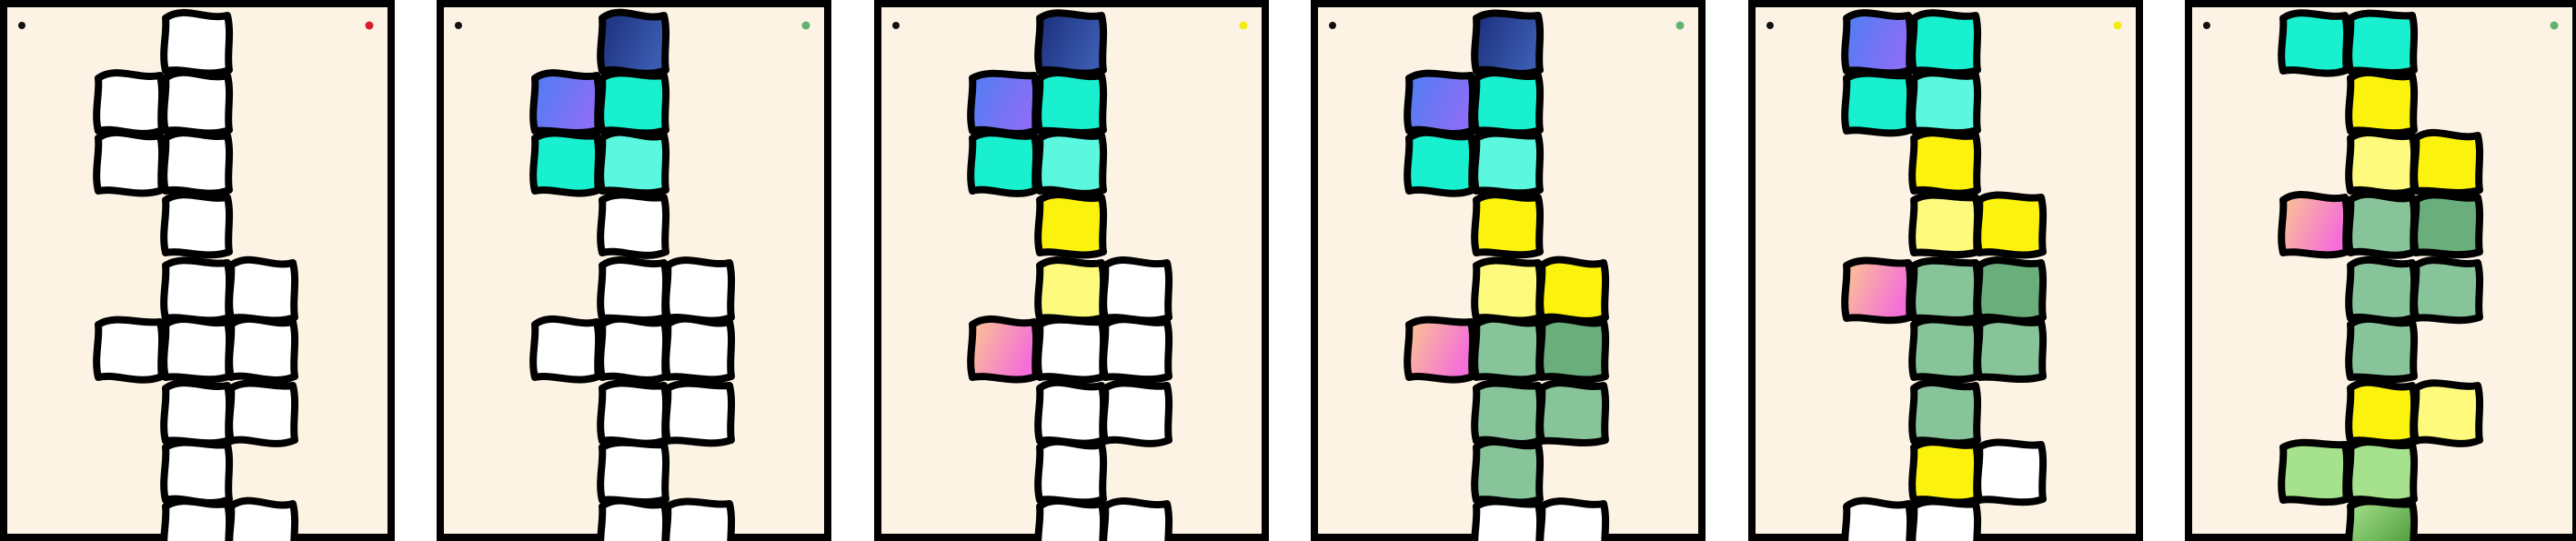 This screenshot has width=2576, height=541. What do you see at coordinates (805, 25) in the screenshot?
I see `status-dot` at bounding box center [805, 25].